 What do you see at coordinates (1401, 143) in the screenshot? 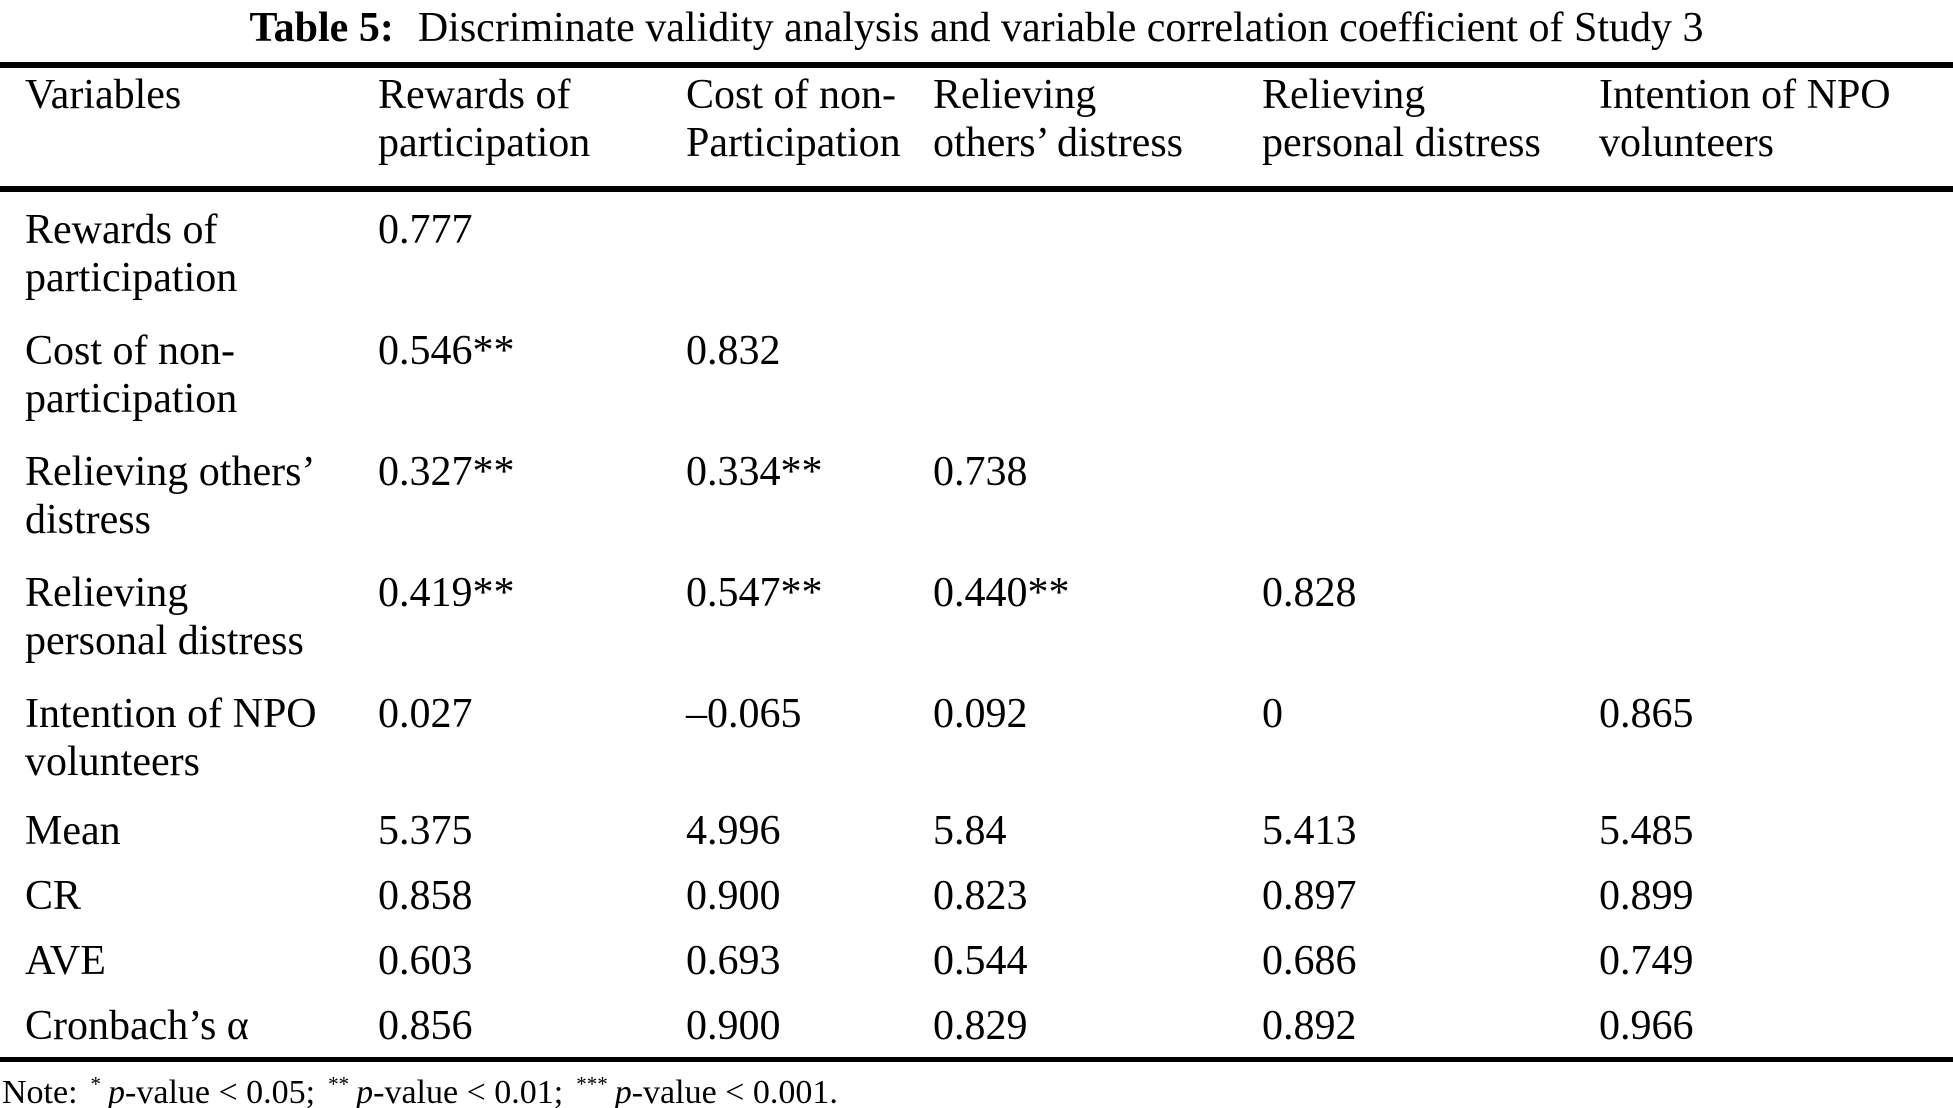
I see `header-line: personal distress` at bounding box center [1401, 143].